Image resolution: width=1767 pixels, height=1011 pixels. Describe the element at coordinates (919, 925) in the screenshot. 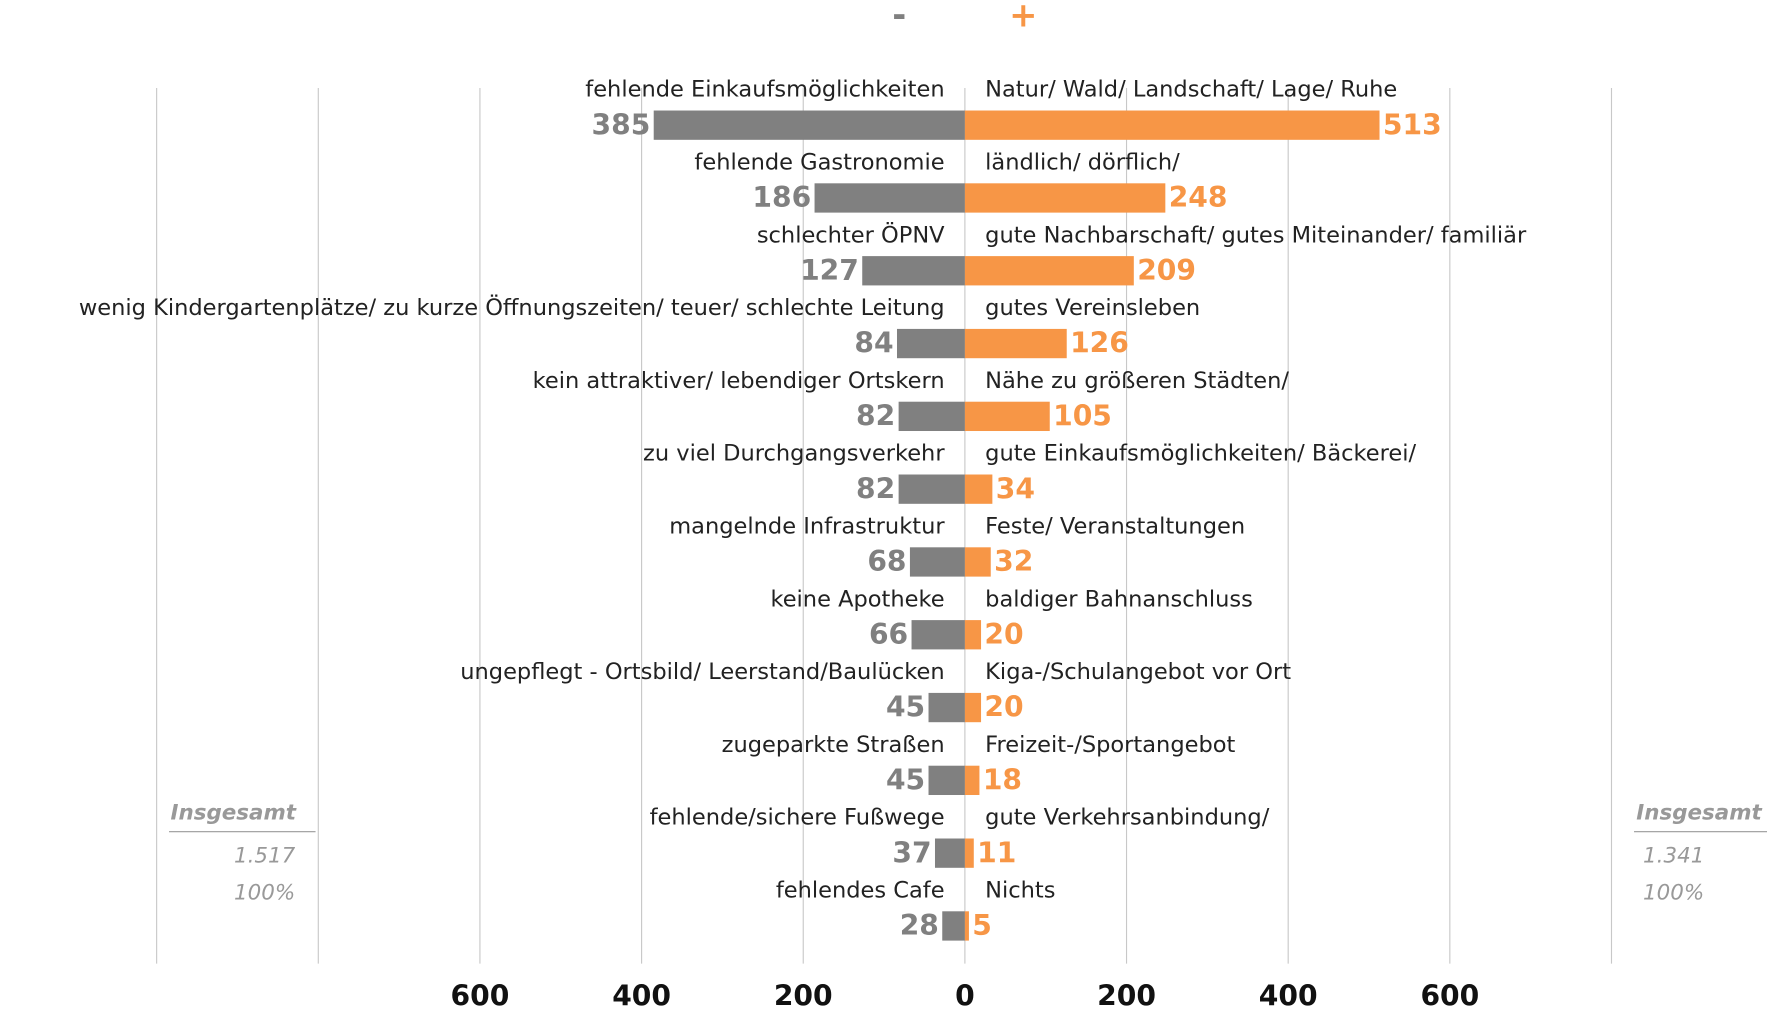

I see `value-label: 28` at that location.